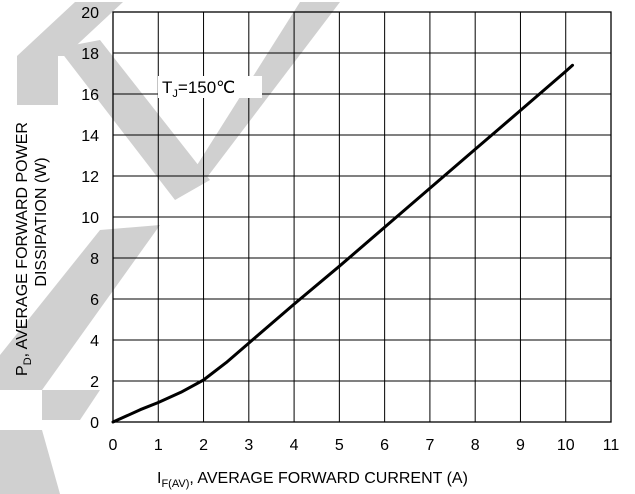 This screenshot has height=494, width=635. I want to click on x-axis-ticks: 0 1 2 3 4 5 6 7 8 9 10 11, so click(364, 445).